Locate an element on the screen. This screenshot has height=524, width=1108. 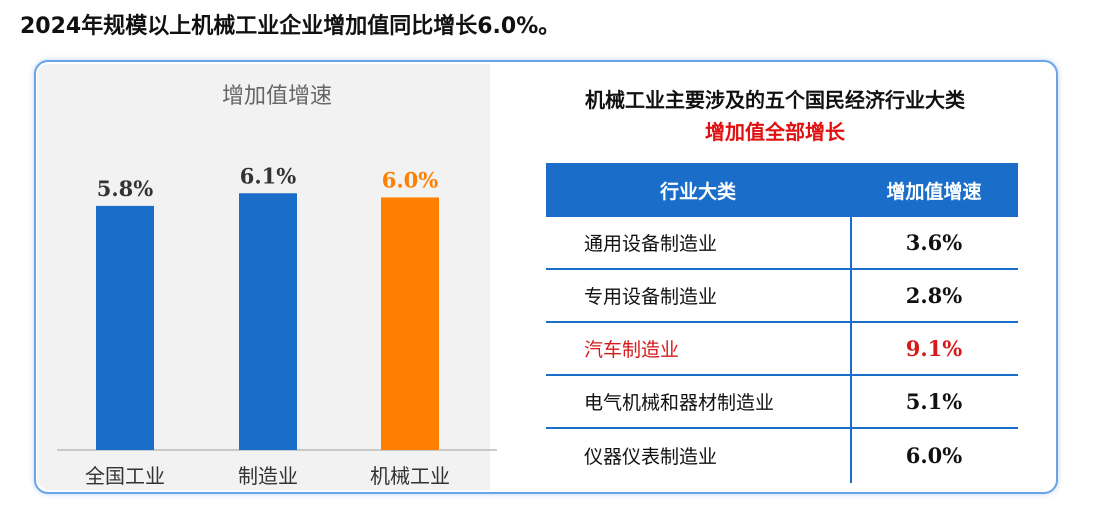
table-column-divider is located at coordinates (851, 350).